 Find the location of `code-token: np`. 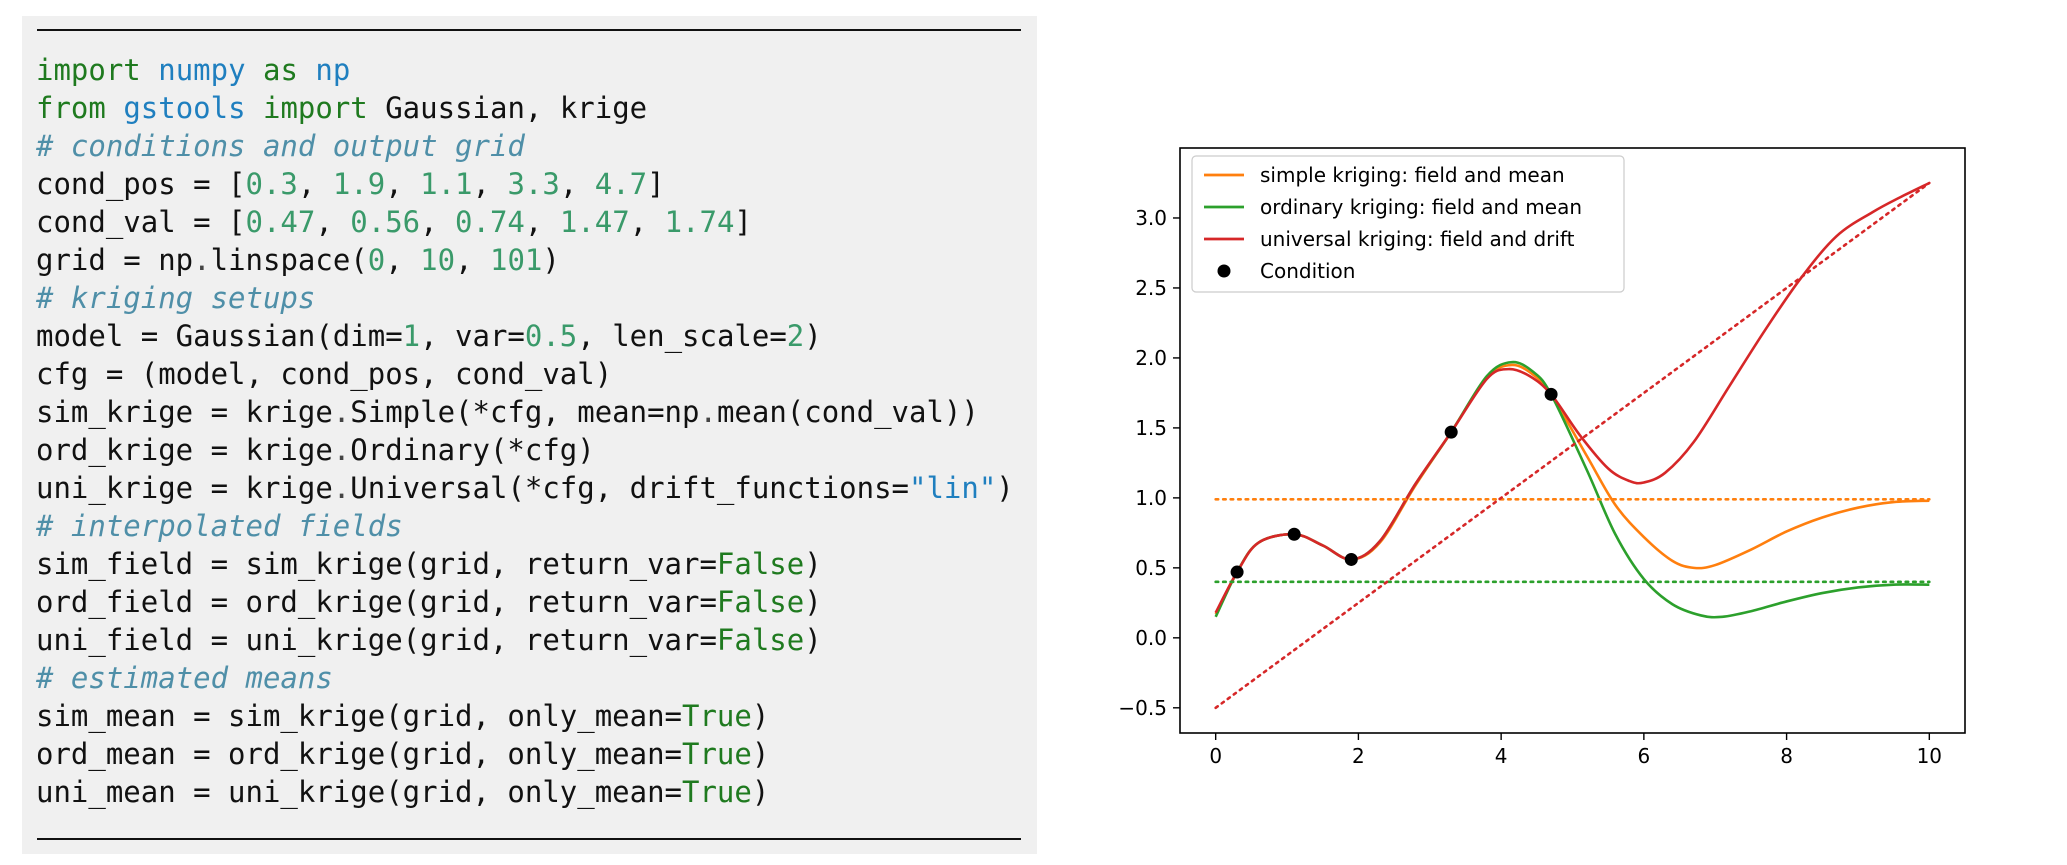

code-token: np is located at coordinates (333, 70).